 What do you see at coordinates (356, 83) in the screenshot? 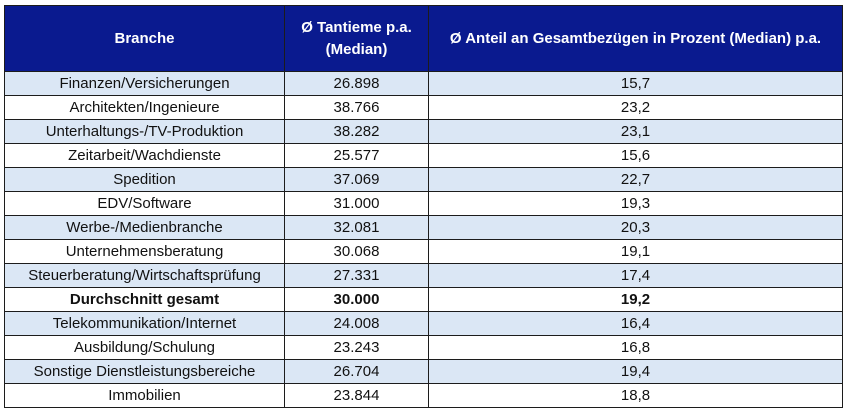
I see `cell-tantieme: 26.898` at bounding box center [356, 83].